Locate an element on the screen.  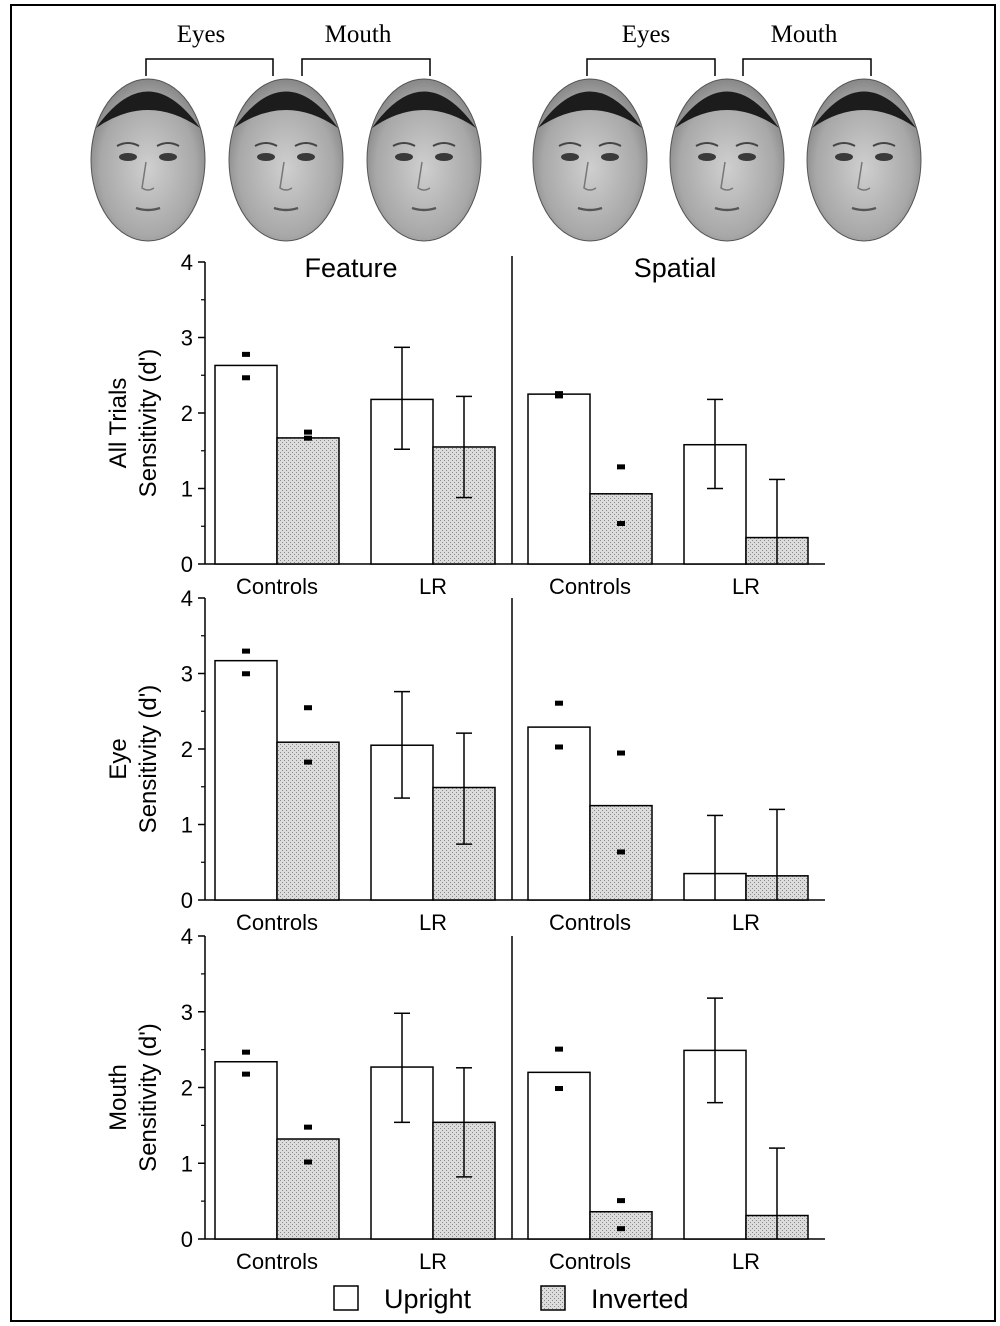
panel-feature: Controls LR is located at coordinates (355, 791).